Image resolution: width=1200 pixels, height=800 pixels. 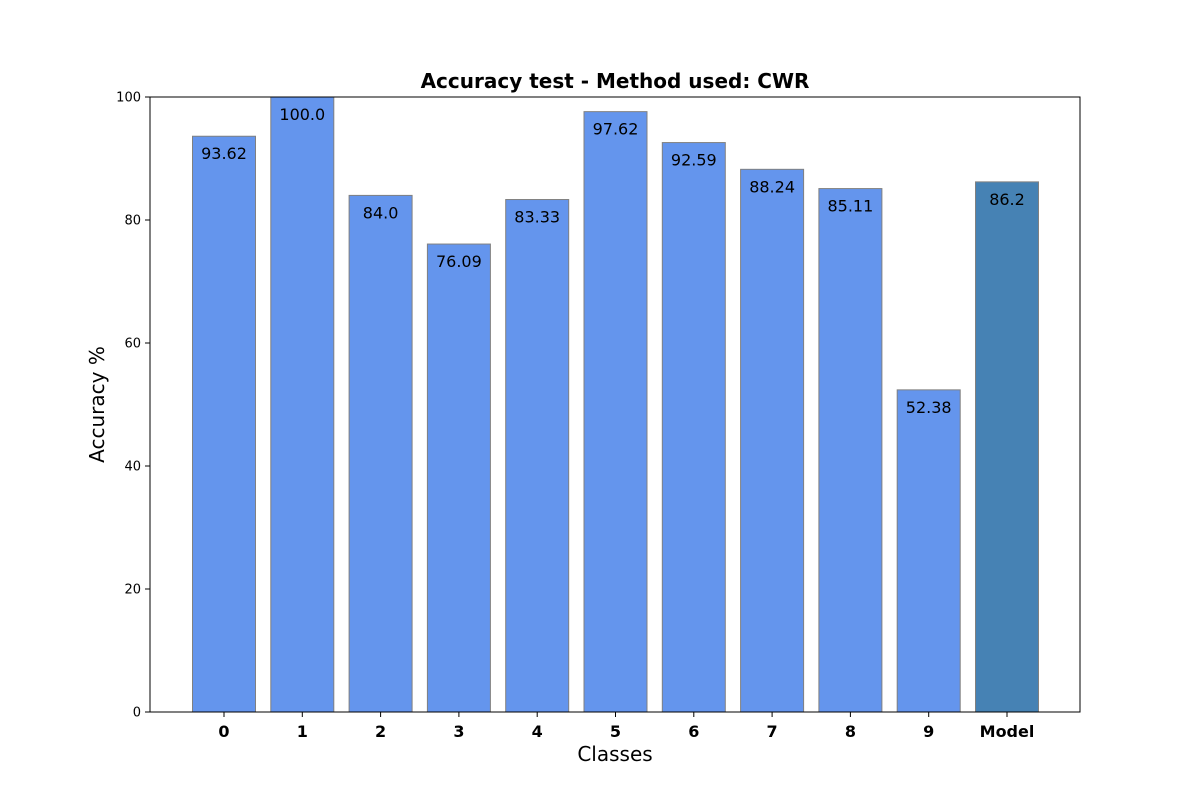 What do you see at coordinates (224, 153) in the screenshot?
I see `data-label-0: 93.62` at bounding box center [224, 153].